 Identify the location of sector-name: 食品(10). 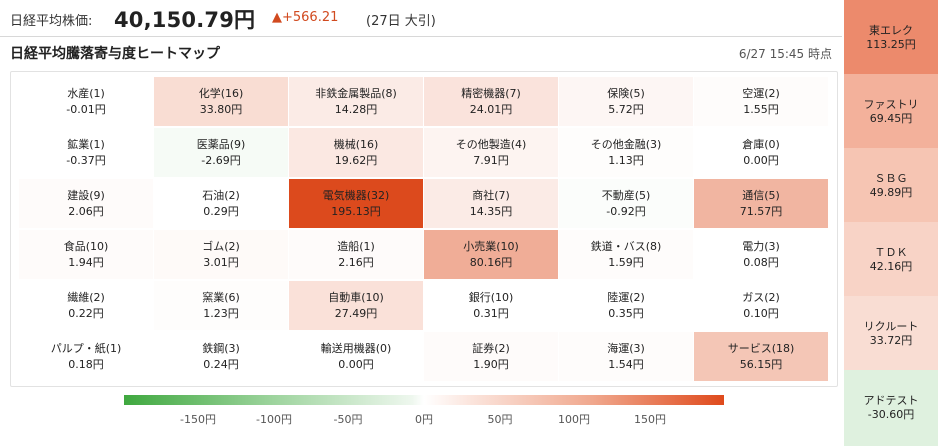
(86, 246).